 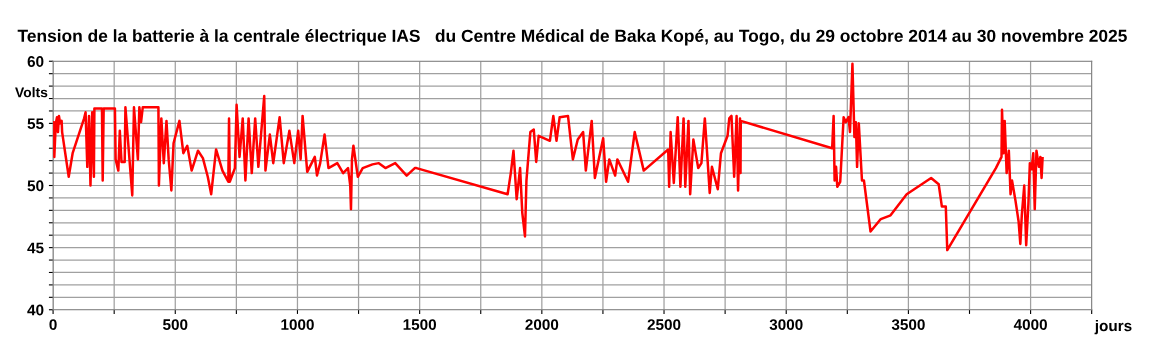 I want to click on x-tick-label: 1000, so click(x=297, y=324).